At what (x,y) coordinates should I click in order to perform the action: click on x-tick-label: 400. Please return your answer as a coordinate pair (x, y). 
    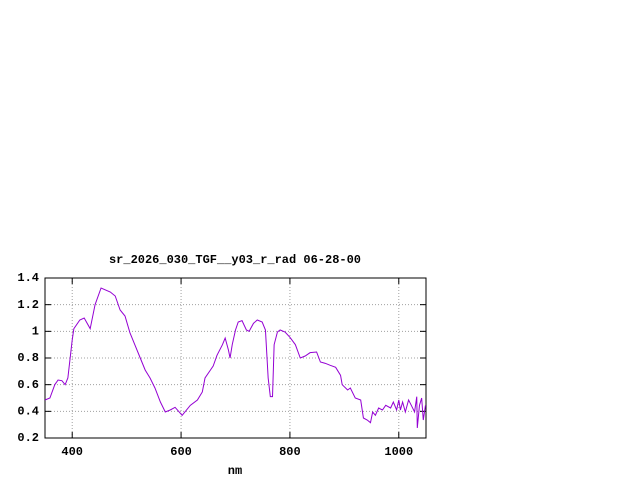
    Looking at the image, I should click on (72, 452).